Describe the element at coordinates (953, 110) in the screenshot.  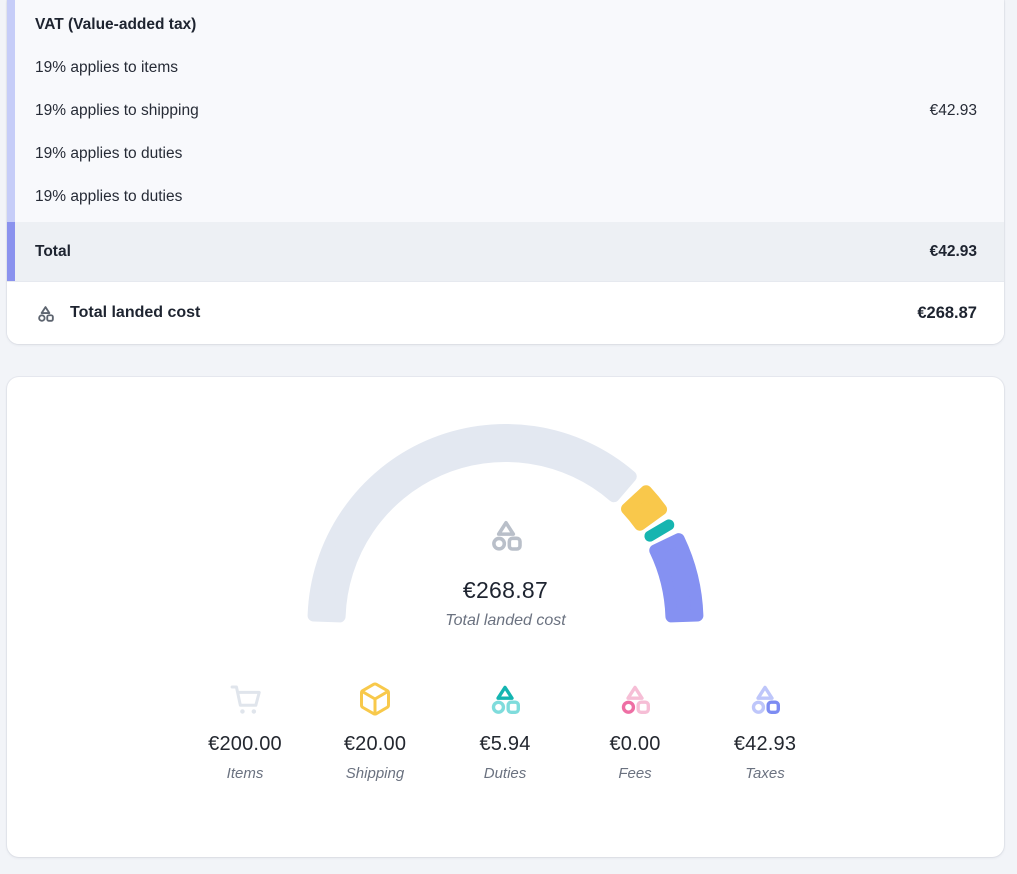
I see `vat-line-value: €42.93` at that location.